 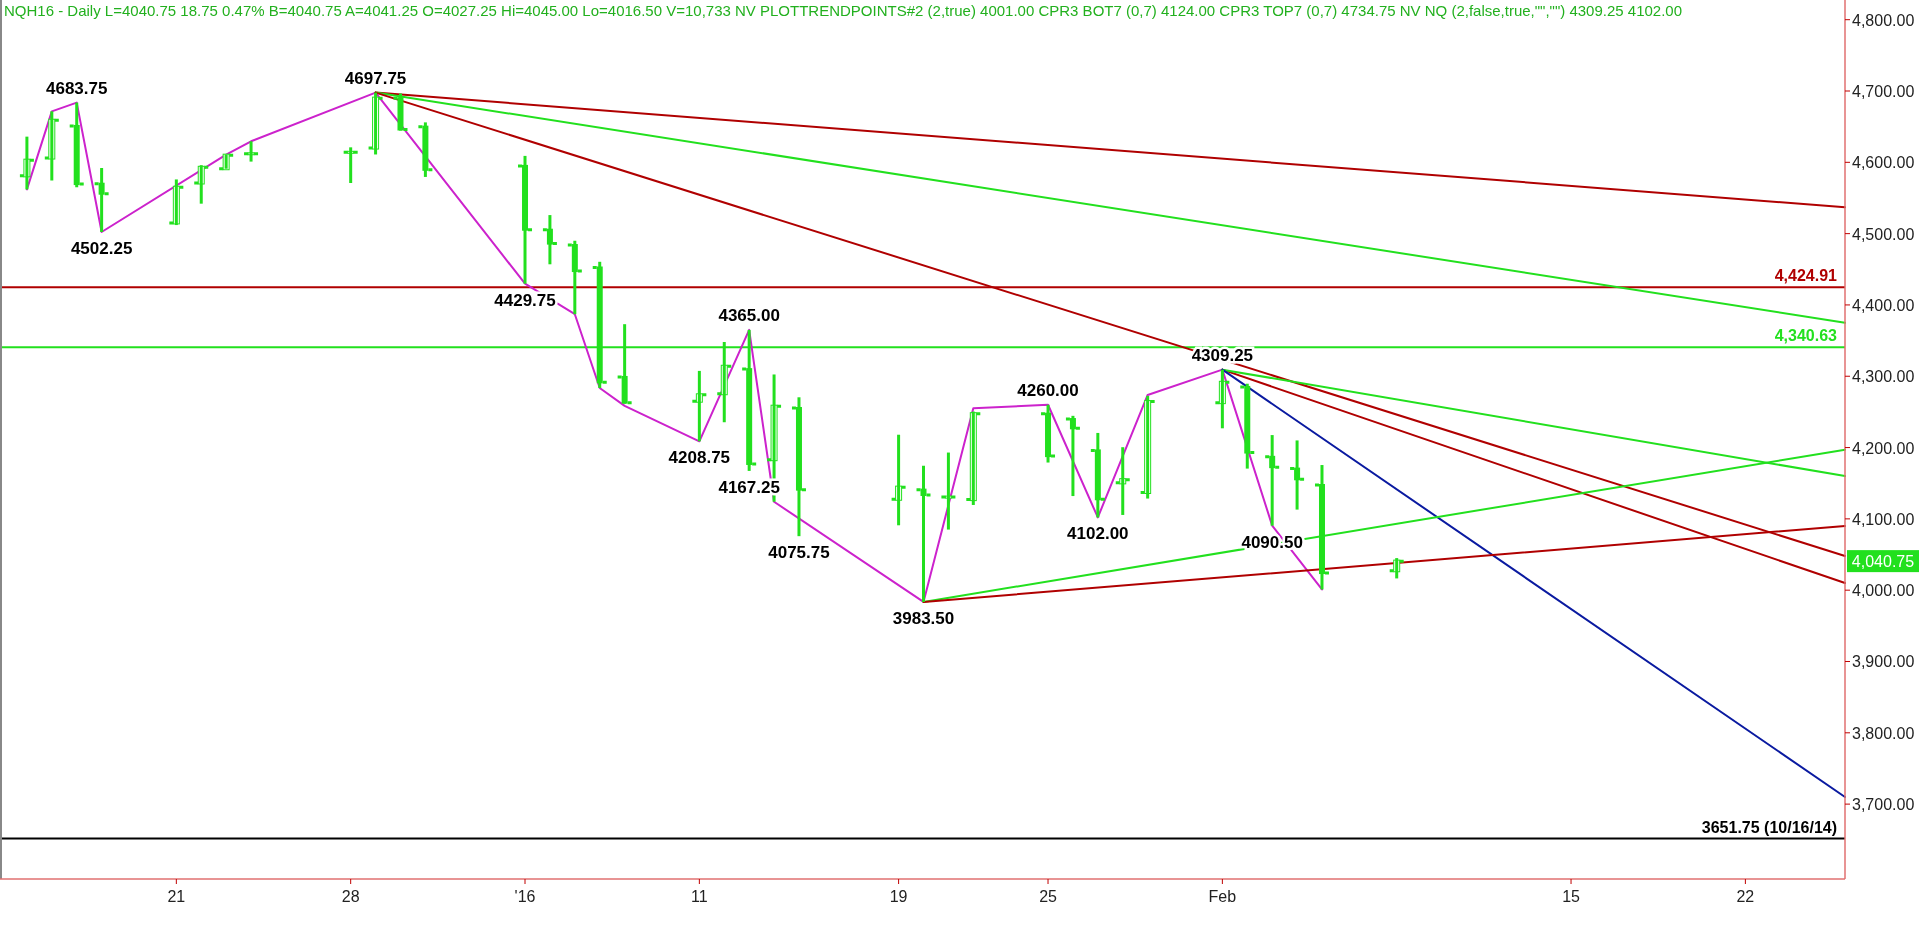 I want to click on y-tick-label: 3,700.00, so click(x=1883, y=805).